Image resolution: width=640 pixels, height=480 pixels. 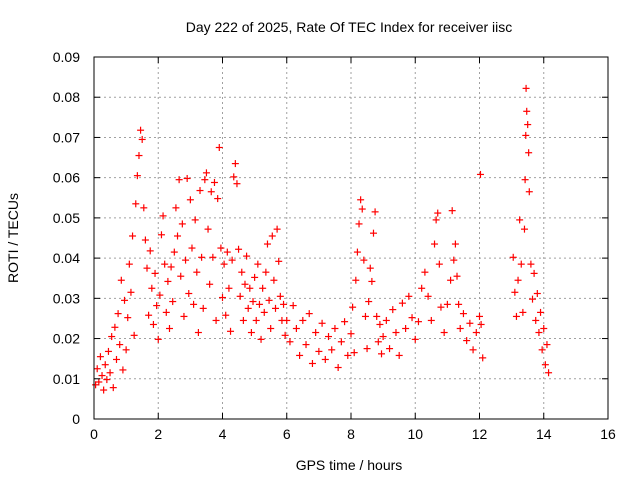 I want to click on y-tick-label: 0.01, so click(x=66, y=379).